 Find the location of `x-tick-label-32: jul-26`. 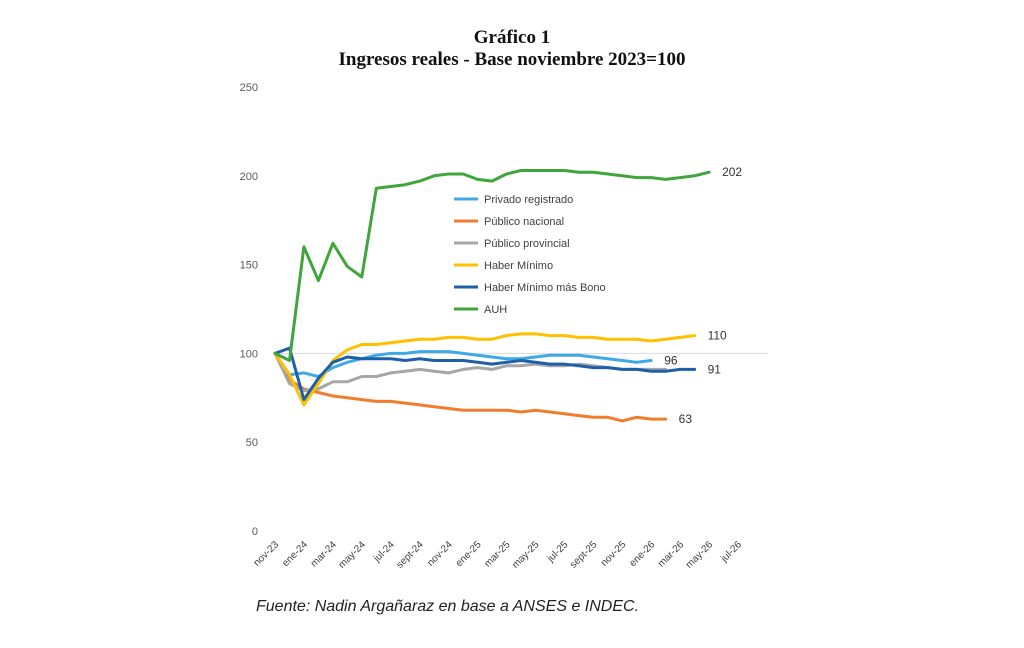

x-tick-label-32: jul-26 is located at coordinates (731, 552).